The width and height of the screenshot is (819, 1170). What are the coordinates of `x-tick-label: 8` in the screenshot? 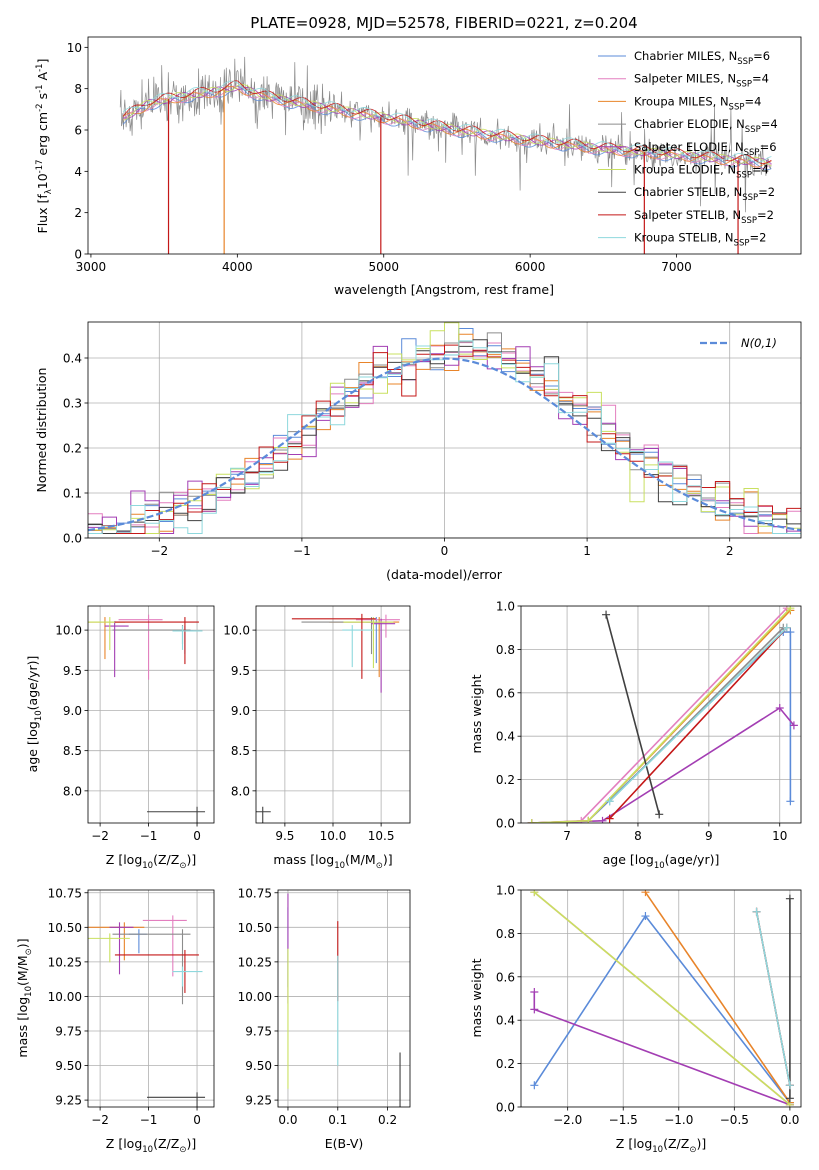 It's located at (638, 836).